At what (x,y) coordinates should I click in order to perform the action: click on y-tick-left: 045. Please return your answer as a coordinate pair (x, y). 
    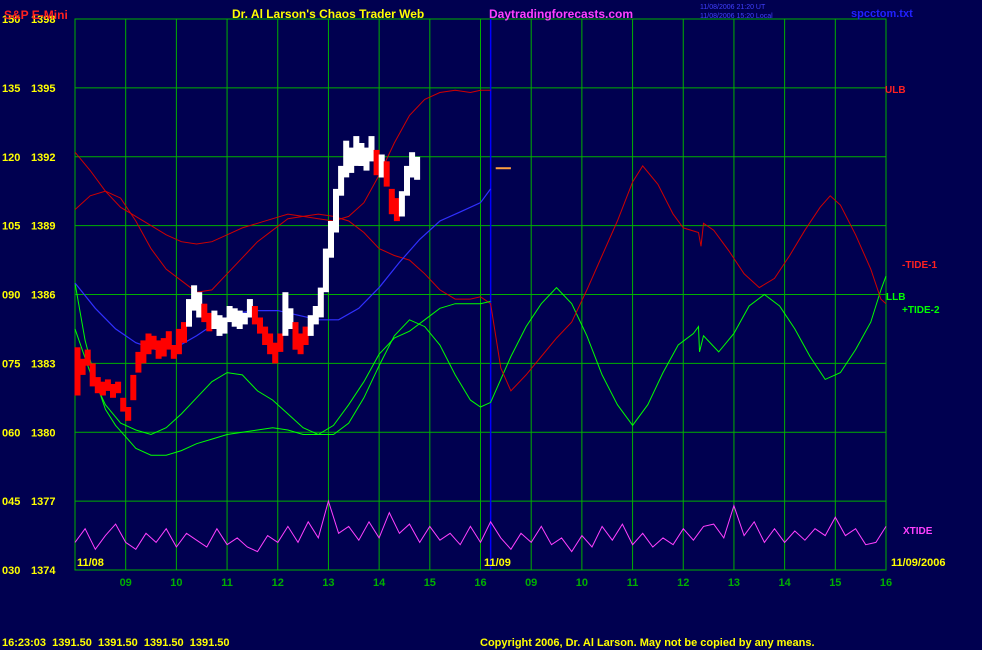
    Looking at the image, I should click on (11, 502).